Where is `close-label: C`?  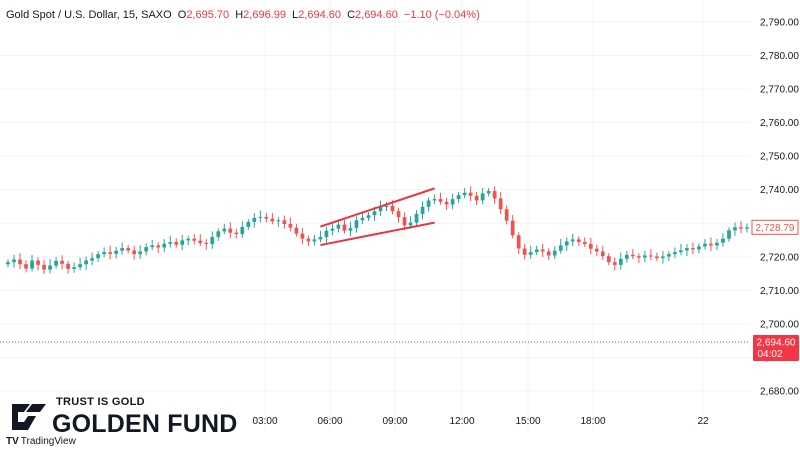
close-label: C is located at coordinates (351, 15).